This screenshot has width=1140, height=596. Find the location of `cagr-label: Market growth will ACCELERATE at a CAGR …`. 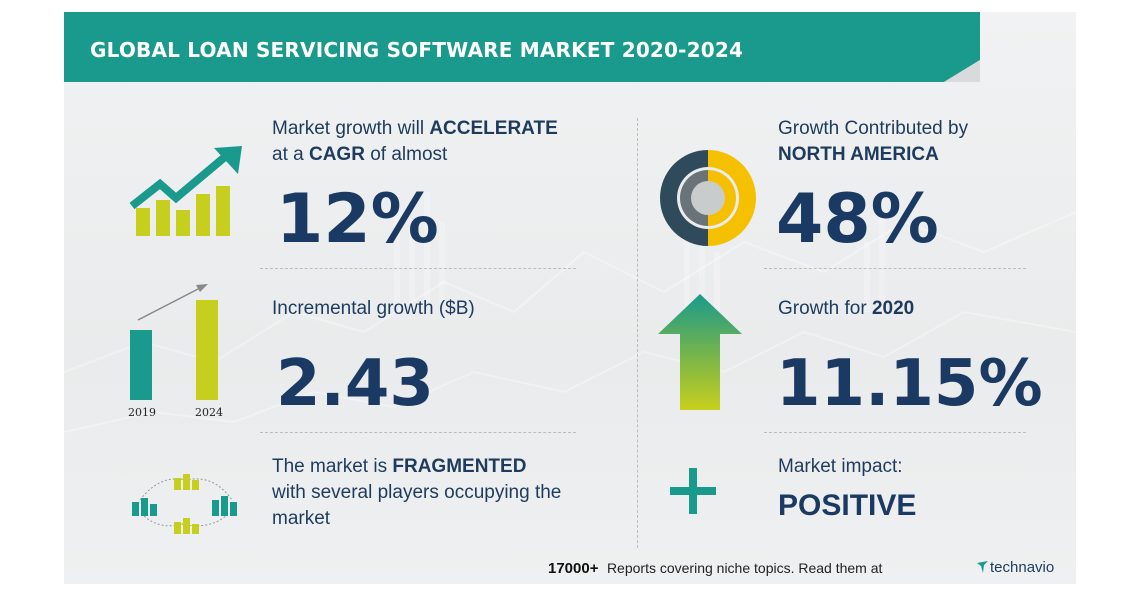

cagr-label: Market growth will ACCELERATE at a CAGR … is located at coordinates (415, 142).